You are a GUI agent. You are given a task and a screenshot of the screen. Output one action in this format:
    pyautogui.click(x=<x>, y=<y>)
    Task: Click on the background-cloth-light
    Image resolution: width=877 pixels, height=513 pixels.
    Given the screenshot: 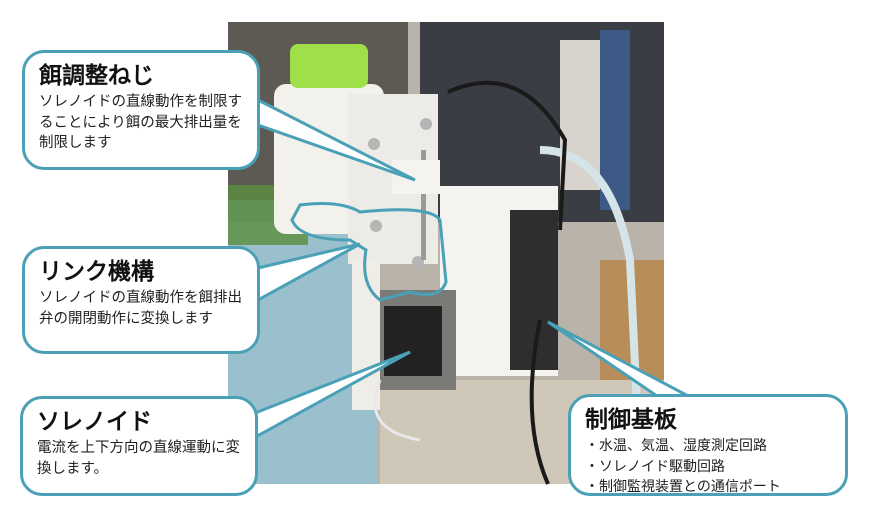 What is the action you would take?
    pyautogui.click(x=580, y=115)
    